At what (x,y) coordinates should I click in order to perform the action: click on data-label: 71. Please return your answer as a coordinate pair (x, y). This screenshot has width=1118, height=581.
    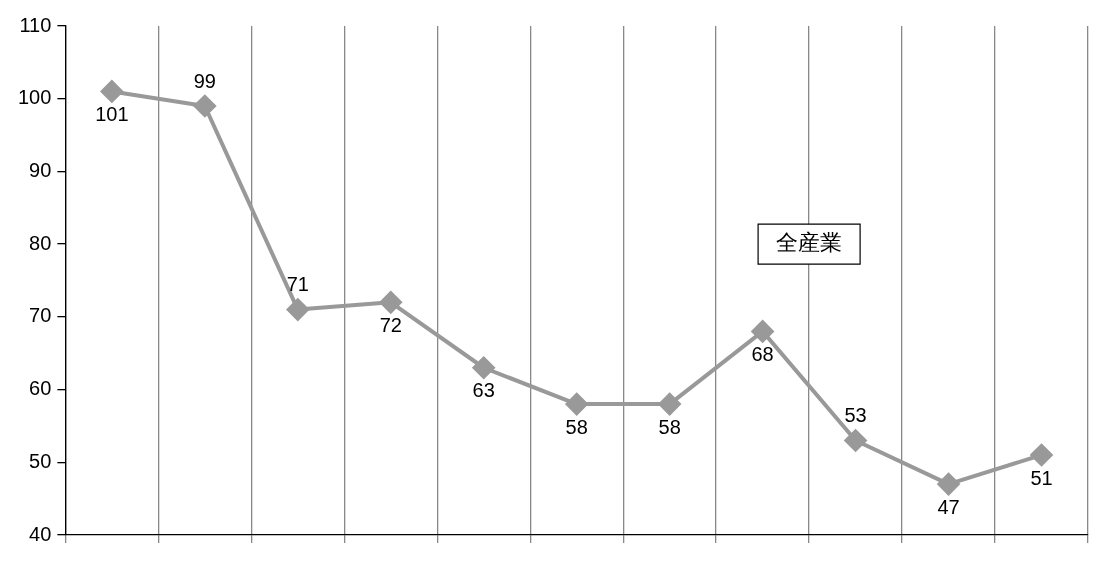
    Looking at the image, I should click on (297, 284).